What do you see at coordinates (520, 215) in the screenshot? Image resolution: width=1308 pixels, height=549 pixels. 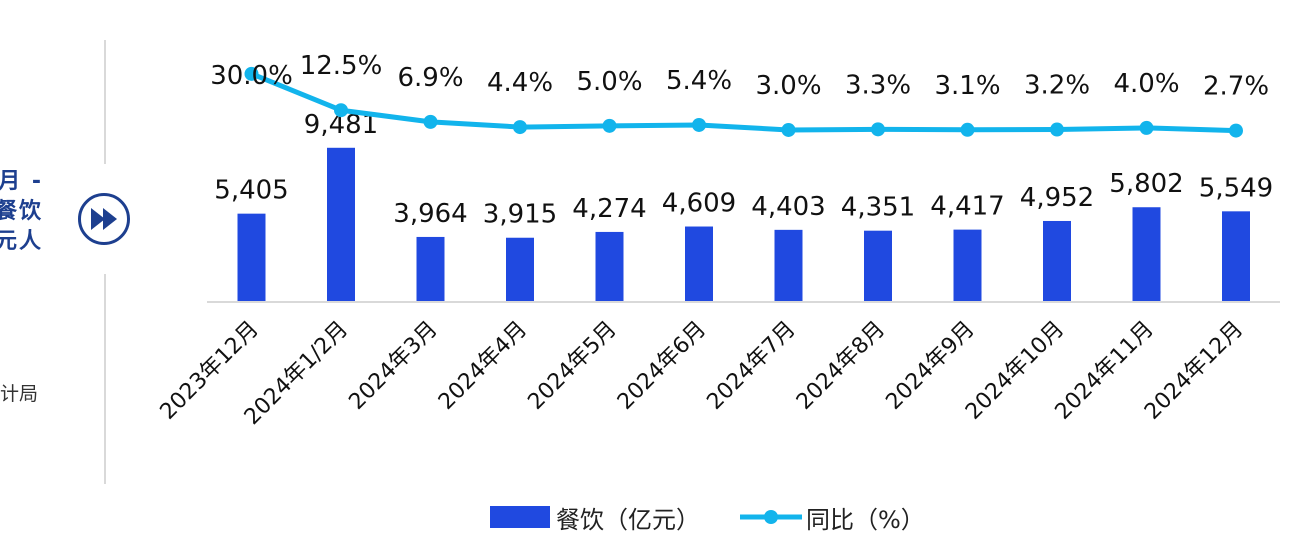 I see `bar-value-label: 3,915` at bounding box center [520, 215].